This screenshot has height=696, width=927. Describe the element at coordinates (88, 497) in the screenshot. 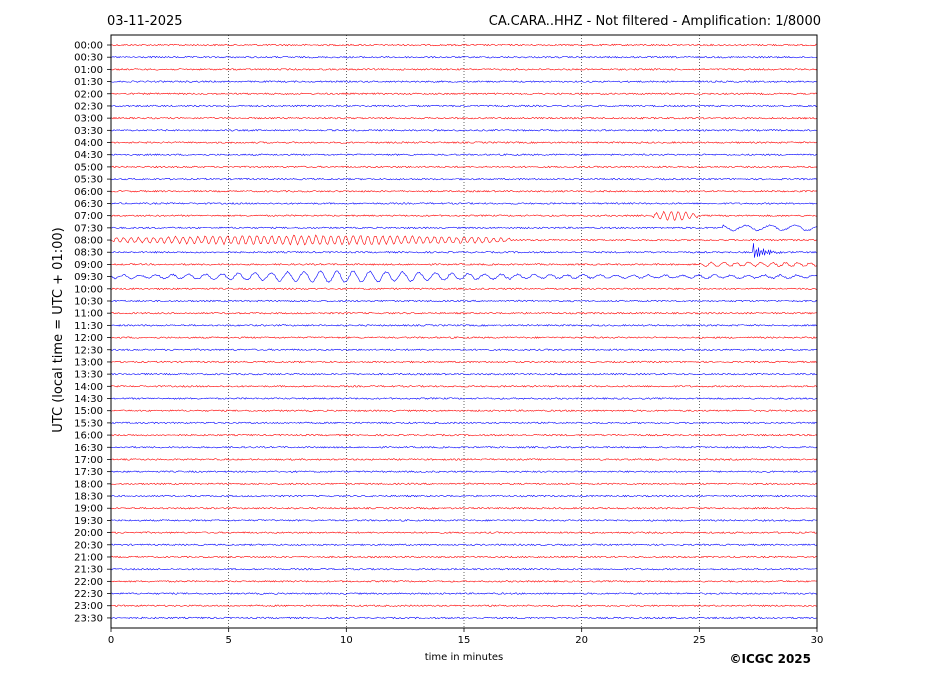

I see `y-tick-label: 18:30` at that location.